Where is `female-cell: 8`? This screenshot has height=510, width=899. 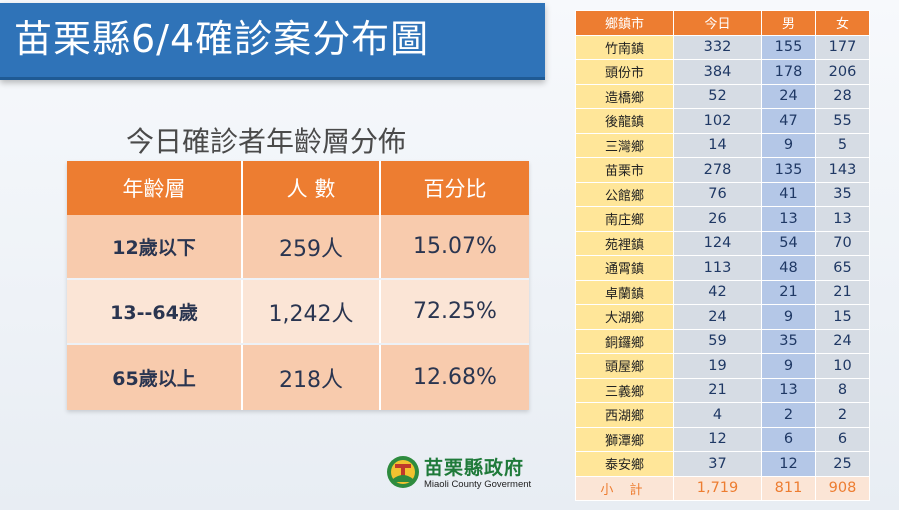 female-cell: 8 is located at coordinates (842, 390).